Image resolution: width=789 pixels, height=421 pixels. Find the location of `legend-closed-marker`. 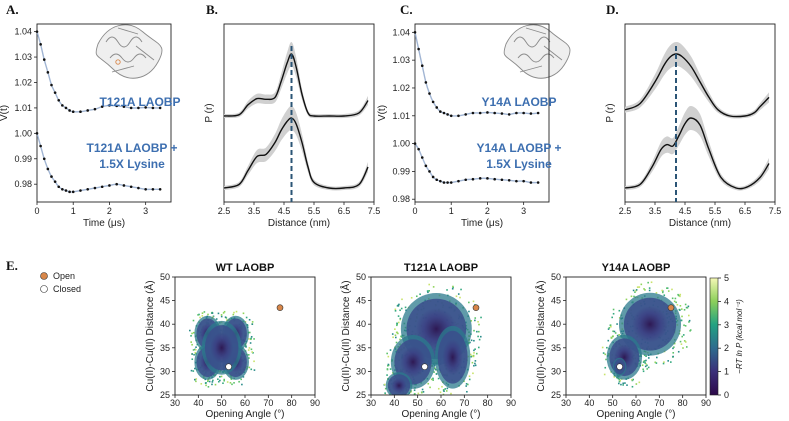

legend-closed-marker is located at coordinates (44, 289).